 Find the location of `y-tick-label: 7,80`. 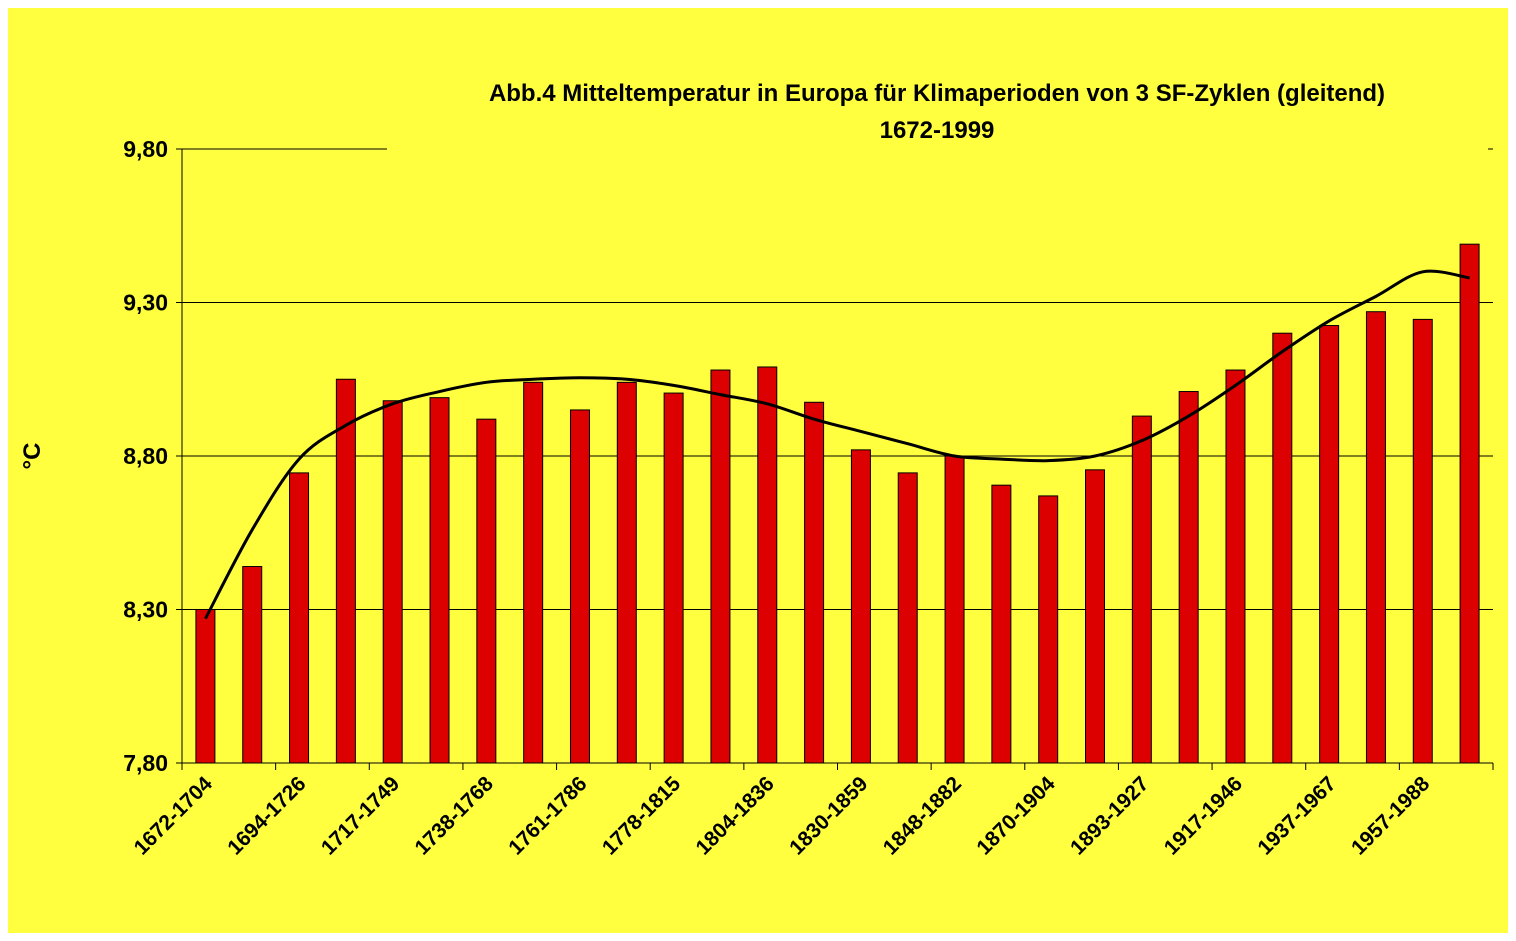

y-tick-label: 7,80 is located at coordinates (145, 763).